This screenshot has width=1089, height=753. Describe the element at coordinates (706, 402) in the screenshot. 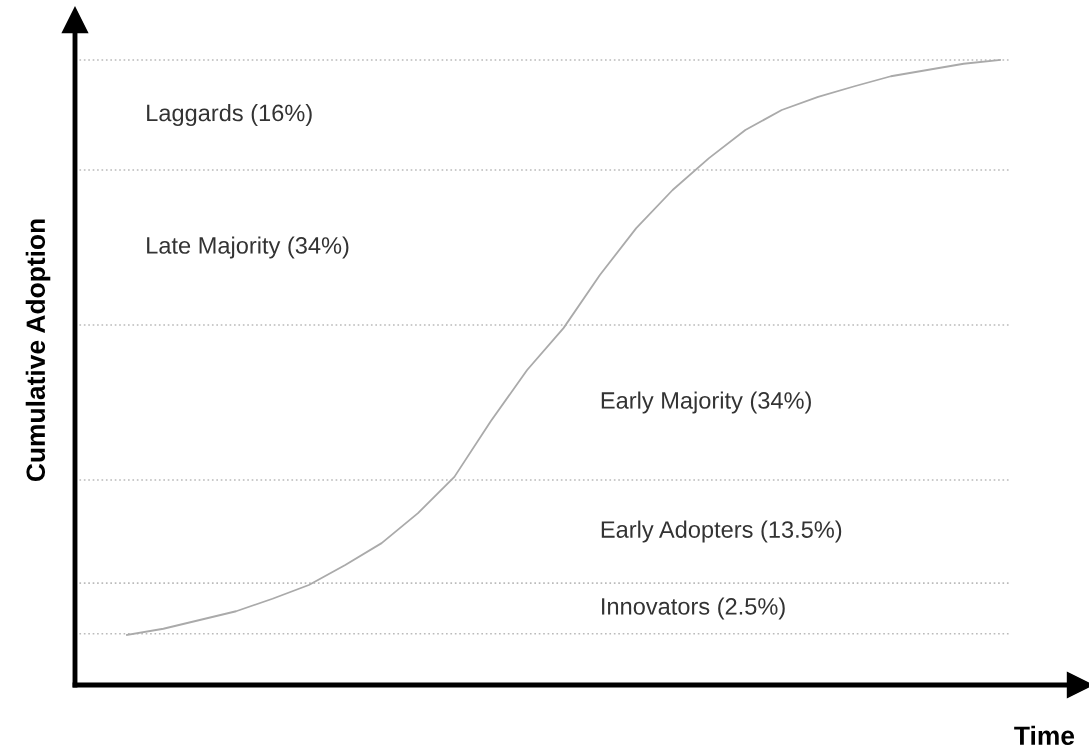

I see `annotation: Early Majority (34%)` at that location.